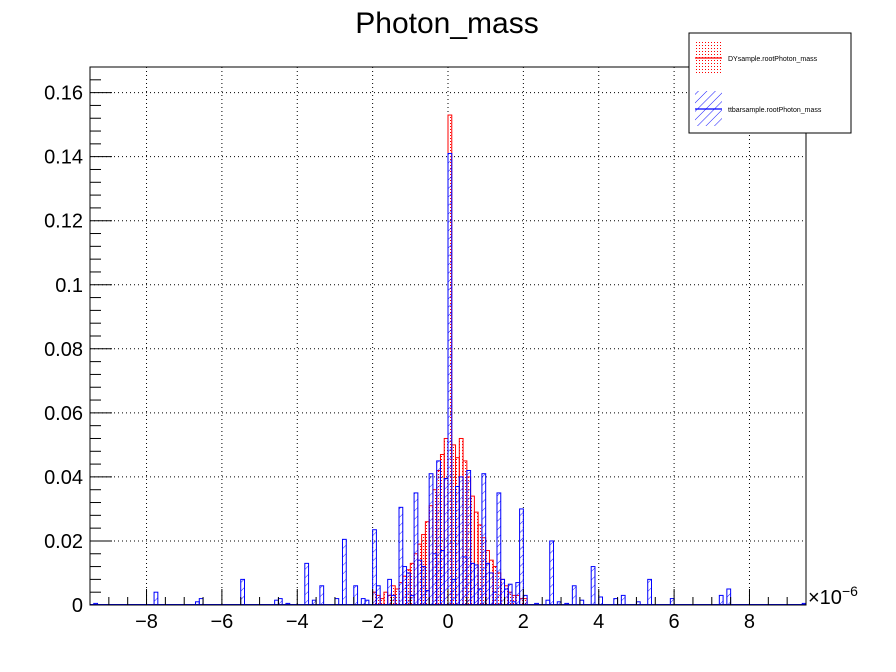 Image resolution: width=896 pixels, height=672 pixels. What do you see at coordinates (221, 622) in the screenshot?
I see `x-tick-label: −6` at bounding box center [221, 622].